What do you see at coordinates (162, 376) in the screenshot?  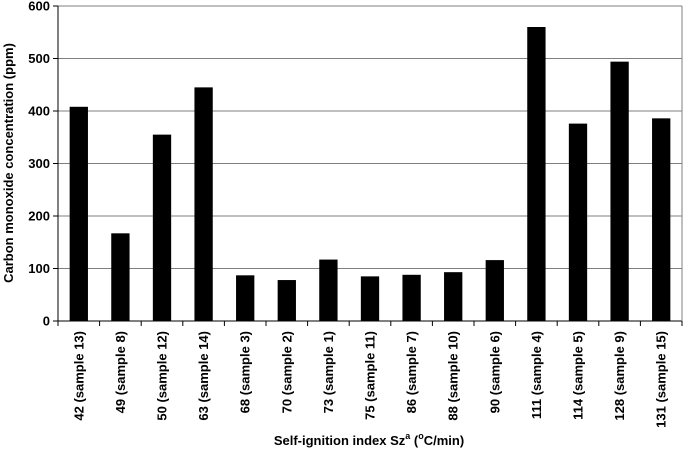 I see `x-tick-label: 50 (sample 12)` at bounding box center [162, 376].